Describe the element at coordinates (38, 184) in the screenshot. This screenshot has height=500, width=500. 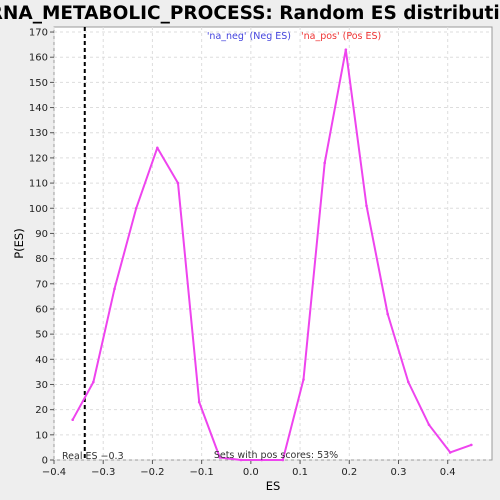
I see `y-tick-label: 110` at that location.